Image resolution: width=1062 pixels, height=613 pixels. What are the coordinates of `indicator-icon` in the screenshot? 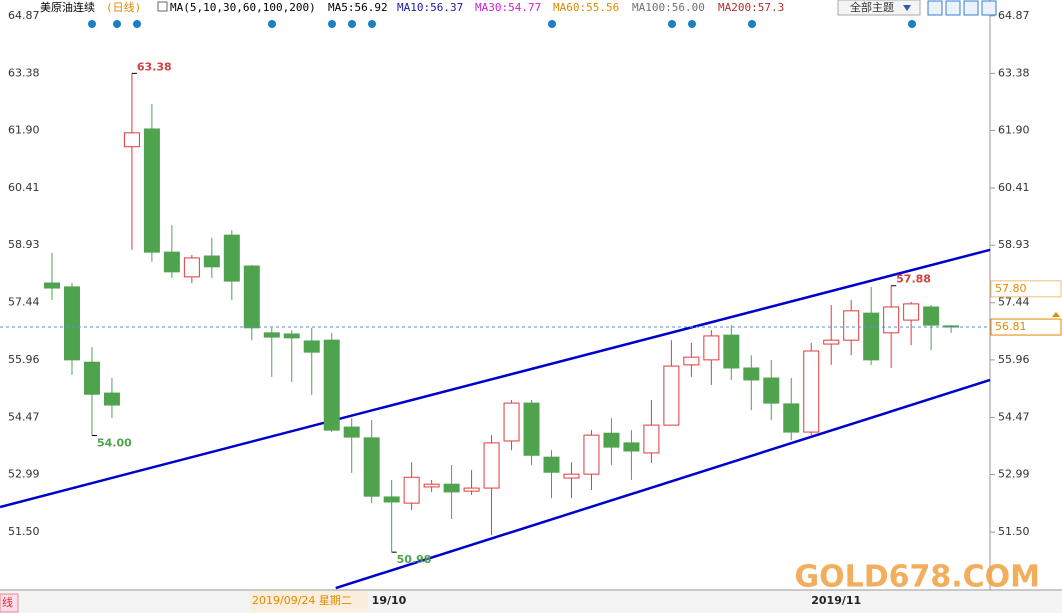 It's located at (162, 6).